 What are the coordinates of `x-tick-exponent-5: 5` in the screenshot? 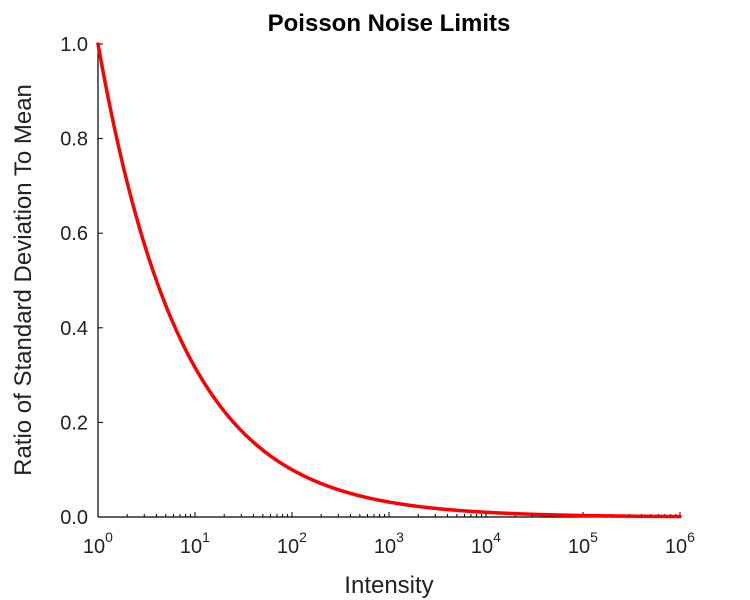 It's located at (594, 537).